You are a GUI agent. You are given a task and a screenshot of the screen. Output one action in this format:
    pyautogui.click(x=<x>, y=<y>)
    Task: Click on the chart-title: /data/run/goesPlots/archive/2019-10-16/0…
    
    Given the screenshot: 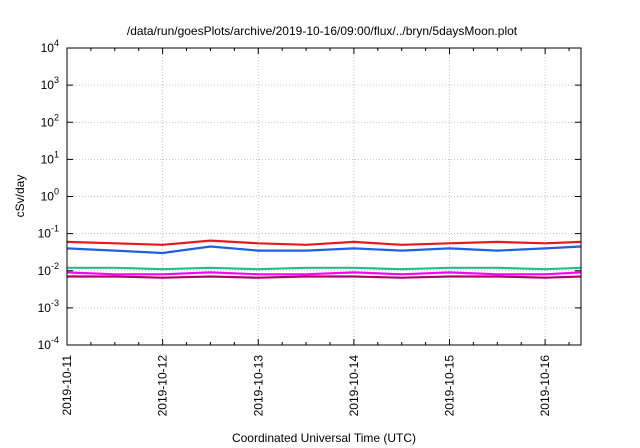 What is the action you would take?
    pyautogui.click(x=322, y=31)
    